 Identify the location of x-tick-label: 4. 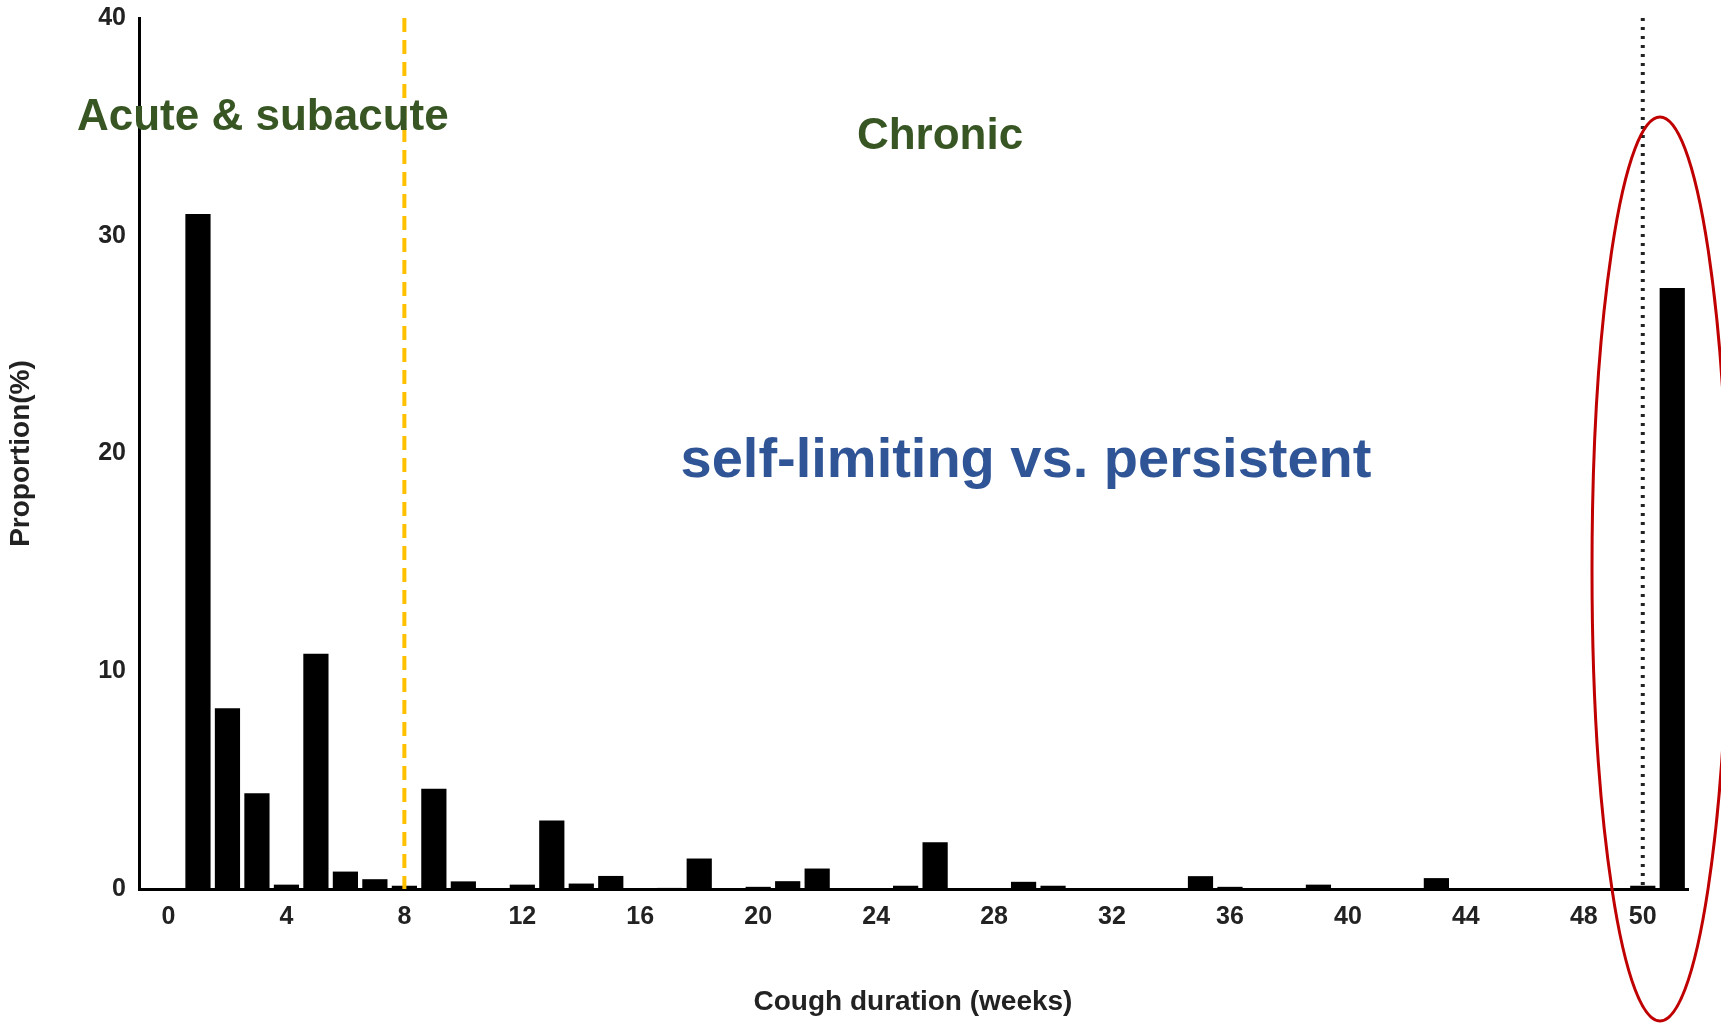
(286, 914).